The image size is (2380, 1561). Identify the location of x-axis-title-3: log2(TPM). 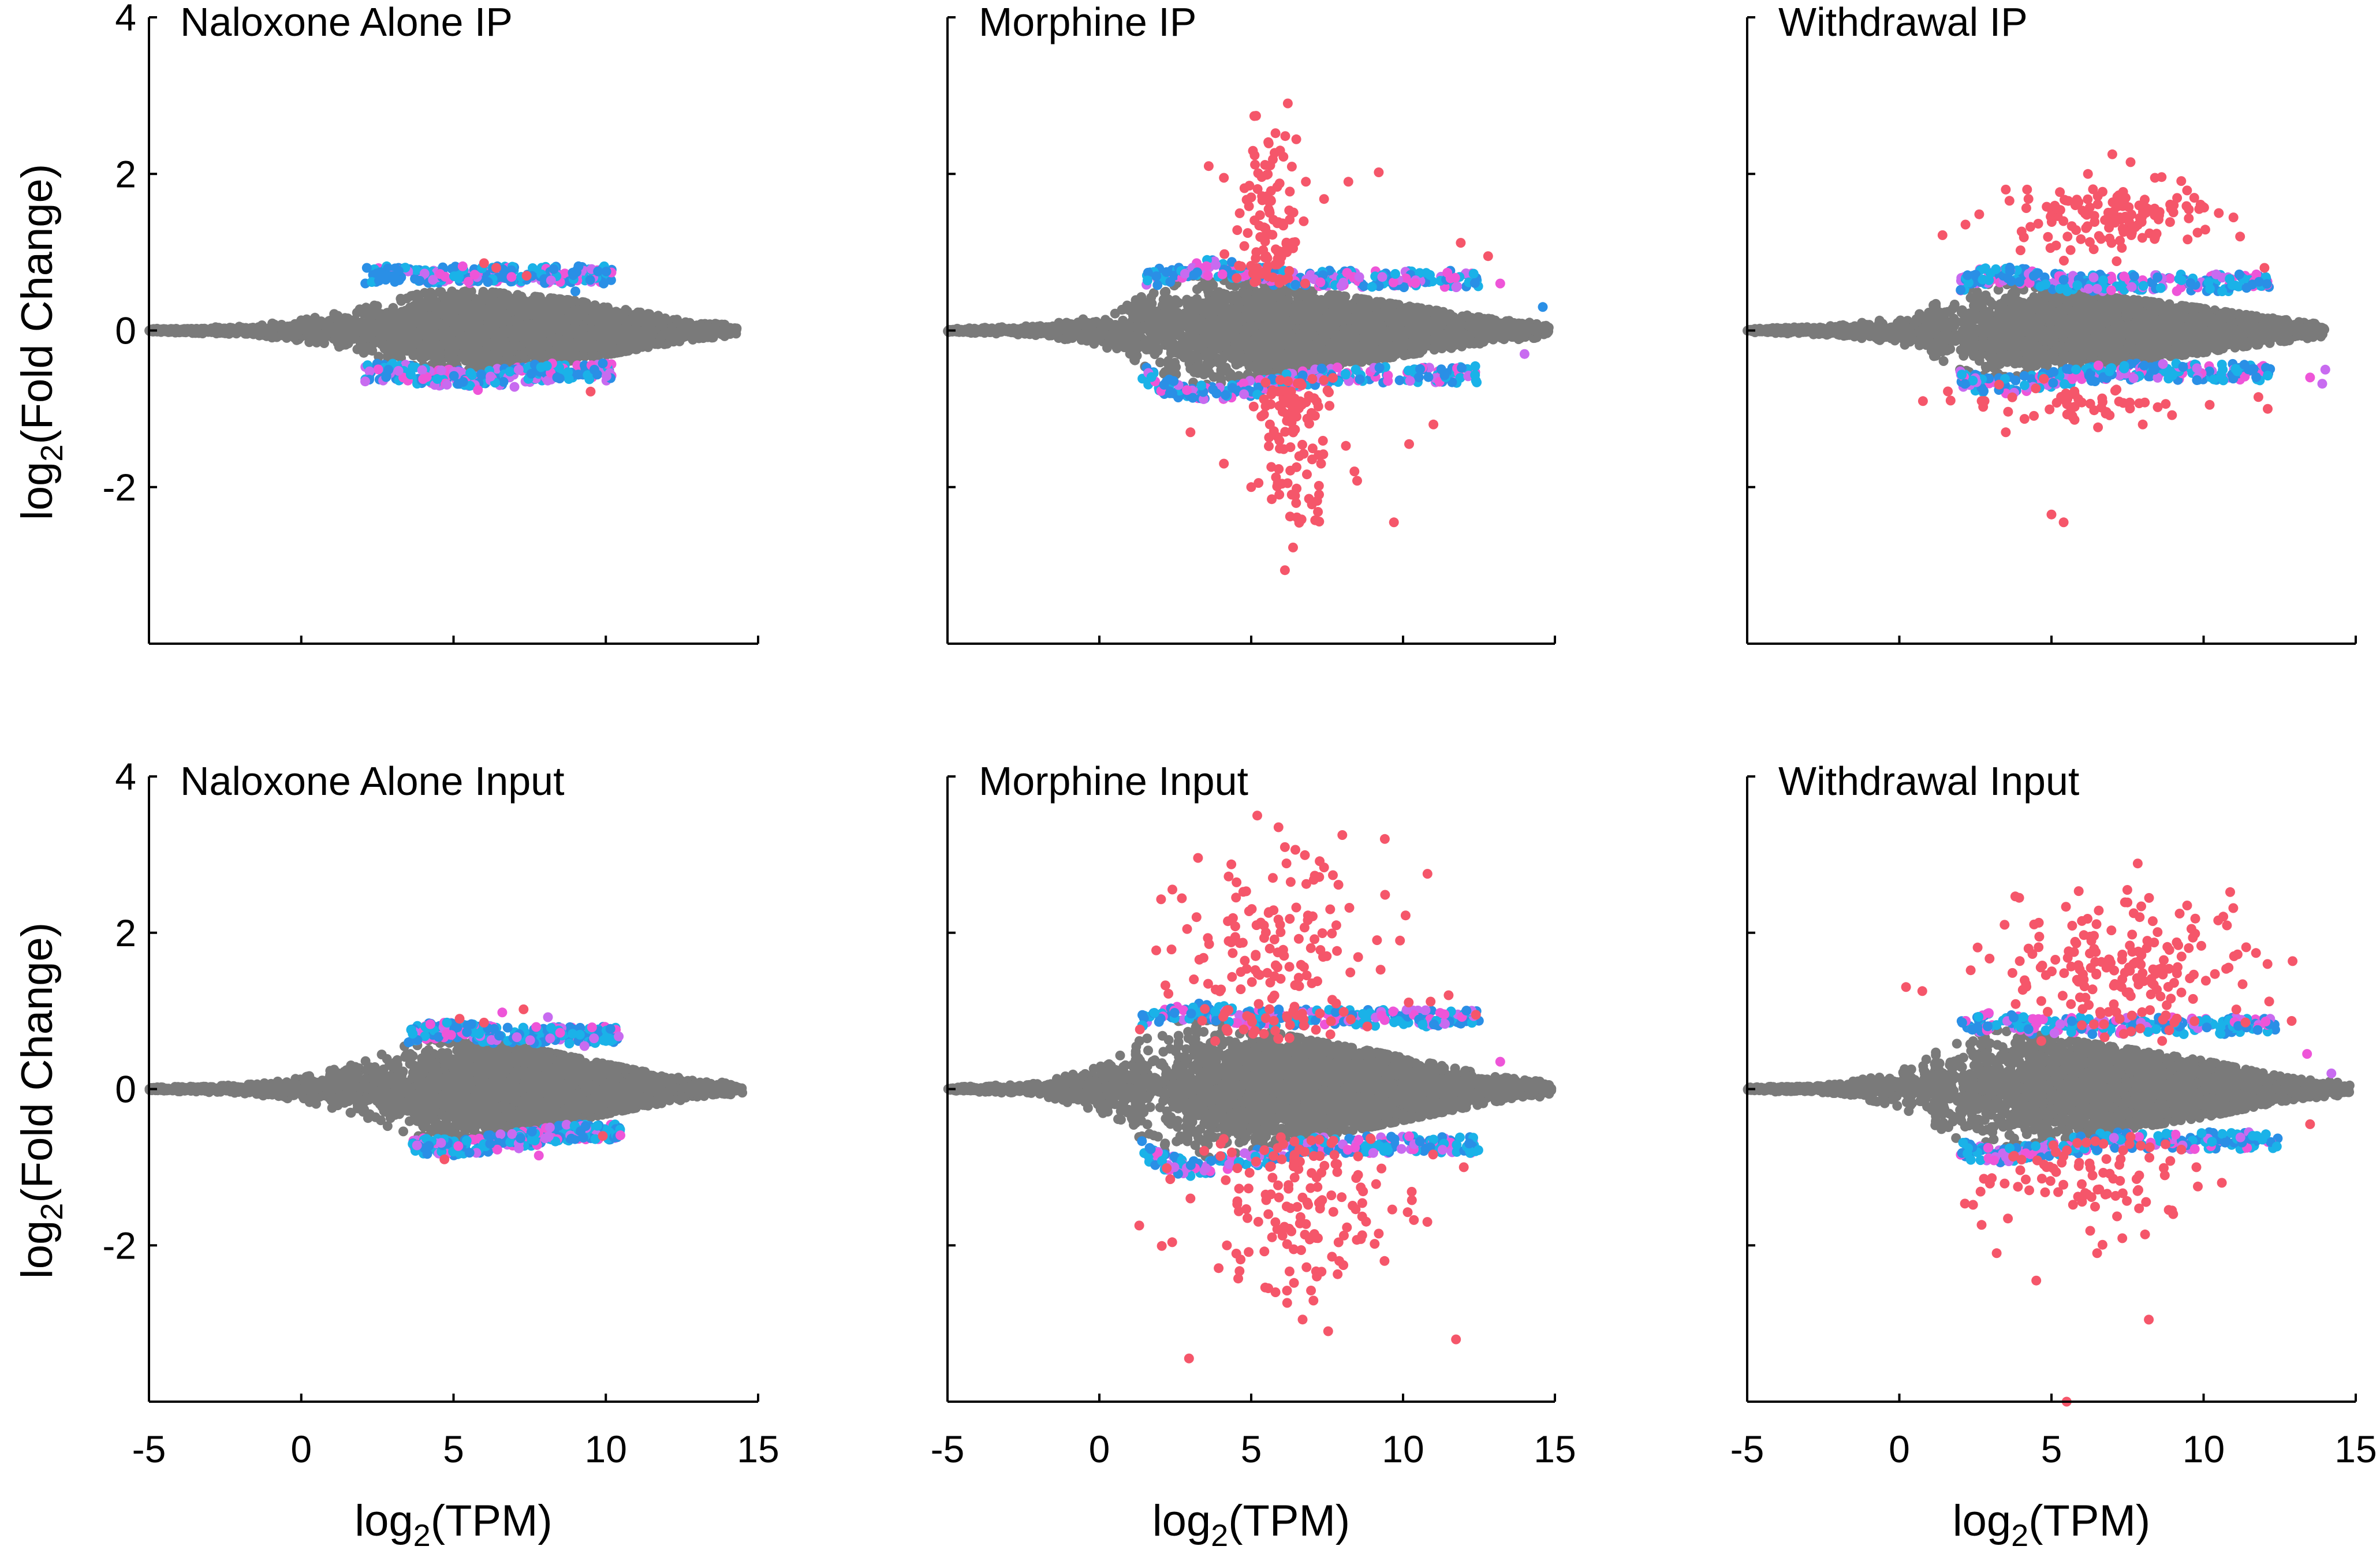
(2052, 1524).